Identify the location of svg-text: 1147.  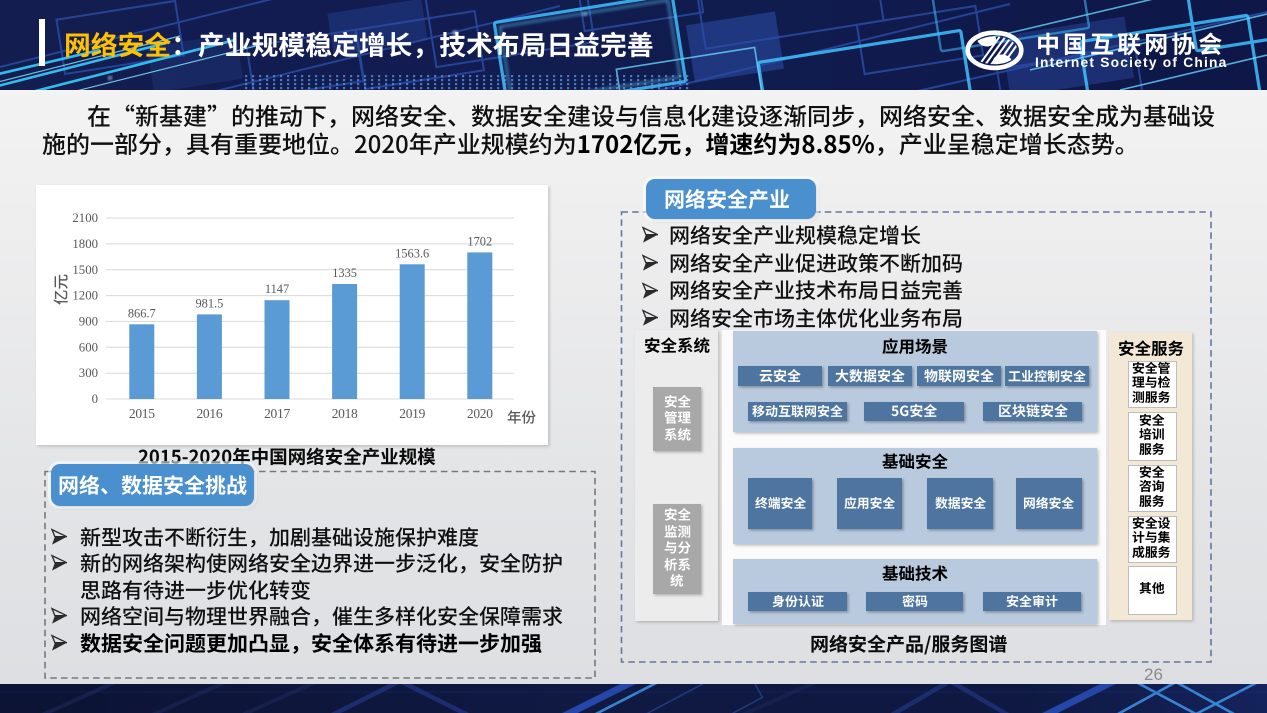
(277, 289).